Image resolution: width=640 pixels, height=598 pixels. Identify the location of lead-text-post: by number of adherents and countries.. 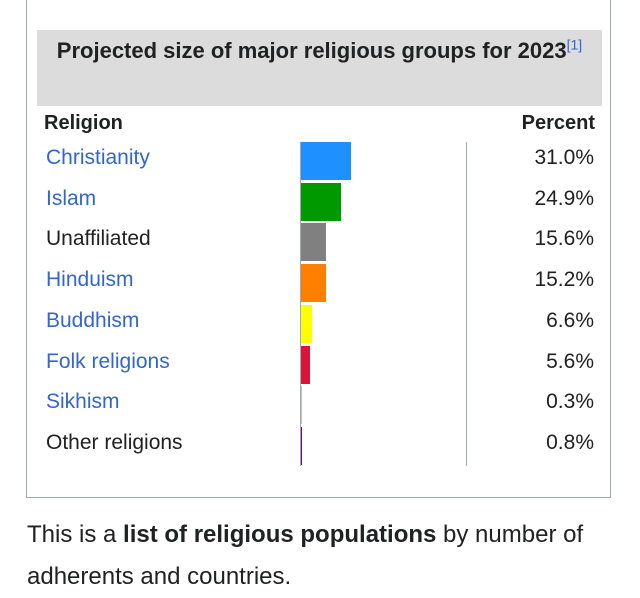
(305, 555).